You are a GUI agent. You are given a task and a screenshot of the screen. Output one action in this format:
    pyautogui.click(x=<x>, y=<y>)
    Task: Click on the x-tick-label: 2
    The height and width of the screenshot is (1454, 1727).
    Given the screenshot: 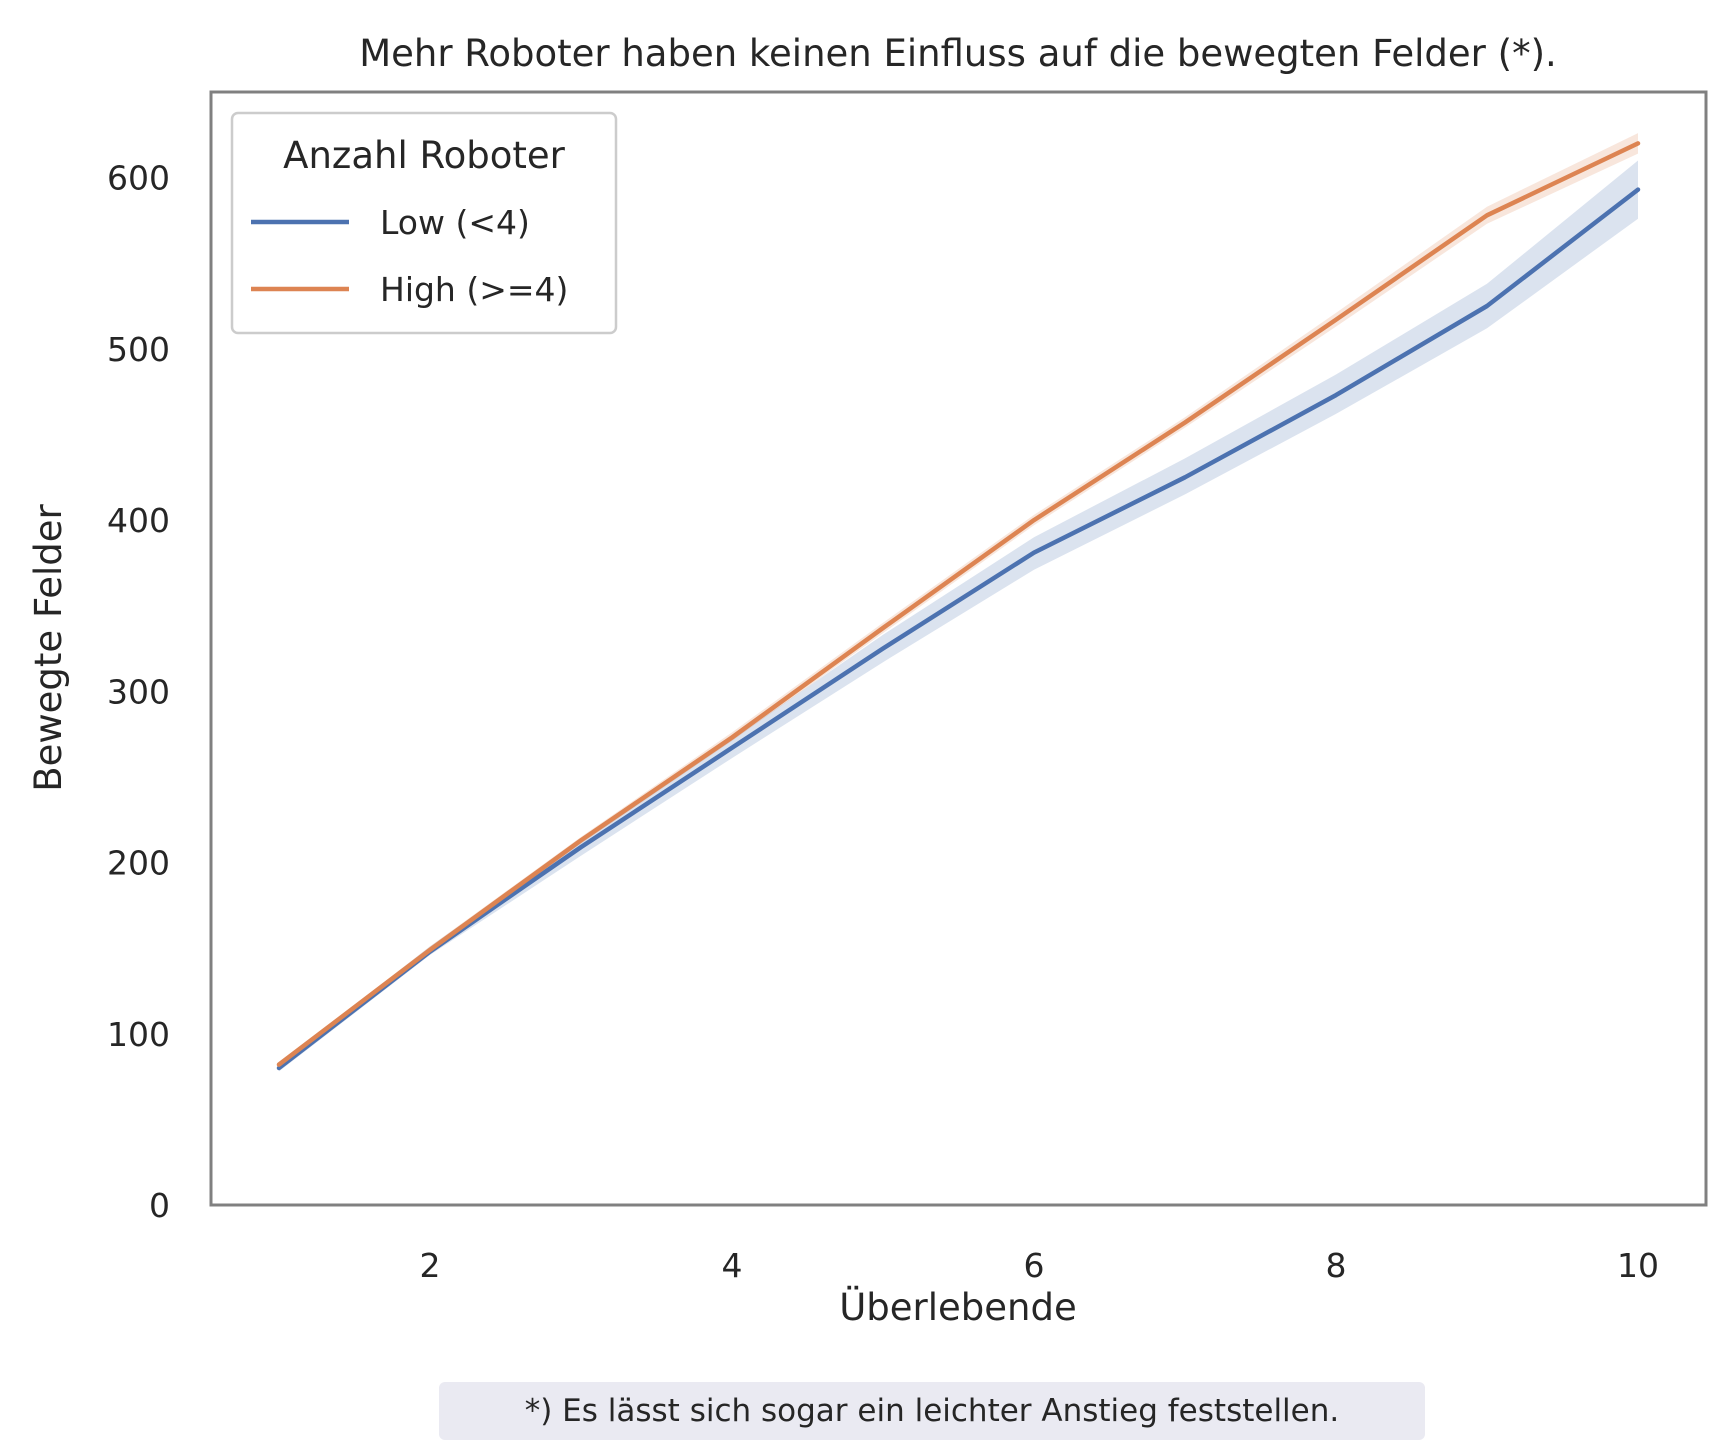 What is the action you would take?
    pyautogui.click(x=430, y=1265)
    